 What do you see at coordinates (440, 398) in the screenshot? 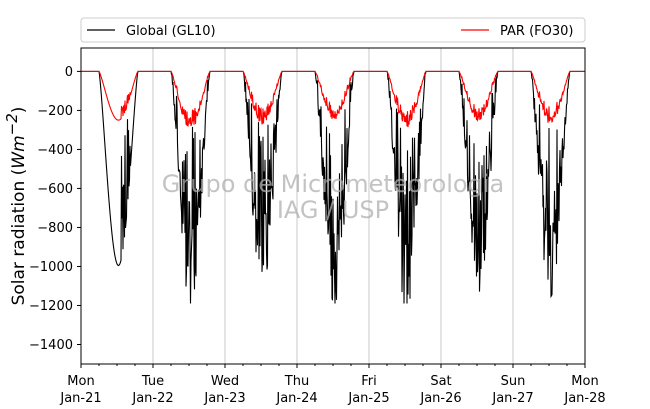
I see `x-tick-label-date: Jan-26` at bounding box center [440, 398].